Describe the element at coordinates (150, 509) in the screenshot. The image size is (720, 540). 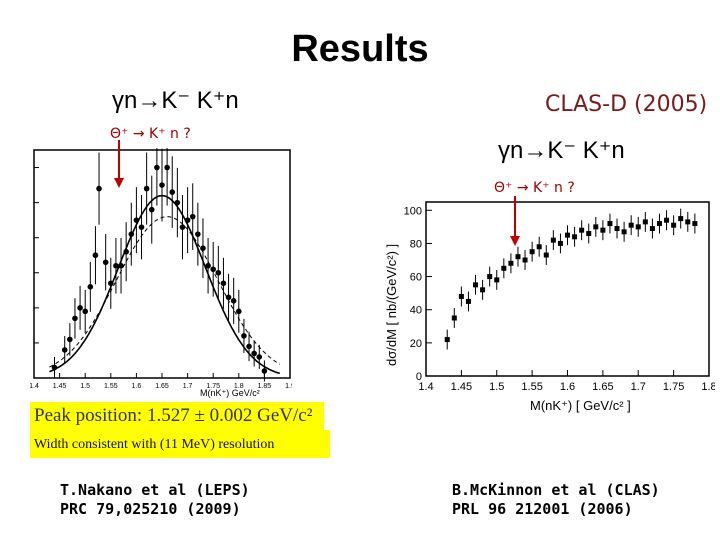
I see `left-ref-line2: PRC 79,025210 (2009)` at that location.